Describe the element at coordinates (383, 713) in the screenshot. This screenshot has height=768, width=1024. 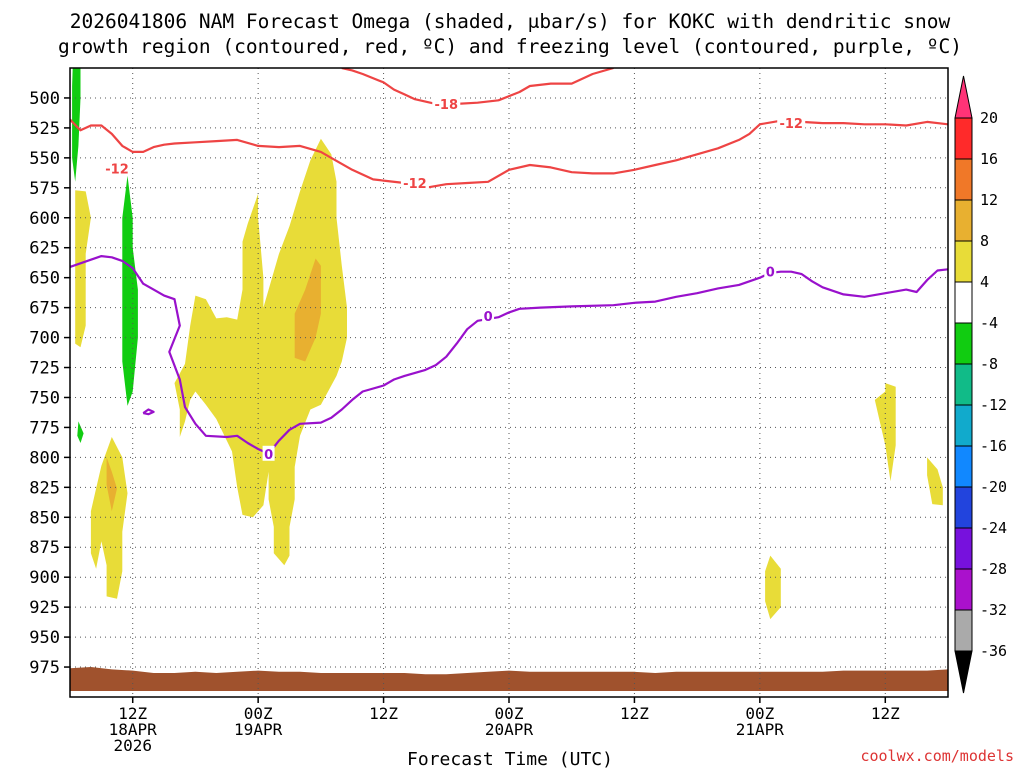
I see `x-tick-label-30-0: 12Z` at that location.